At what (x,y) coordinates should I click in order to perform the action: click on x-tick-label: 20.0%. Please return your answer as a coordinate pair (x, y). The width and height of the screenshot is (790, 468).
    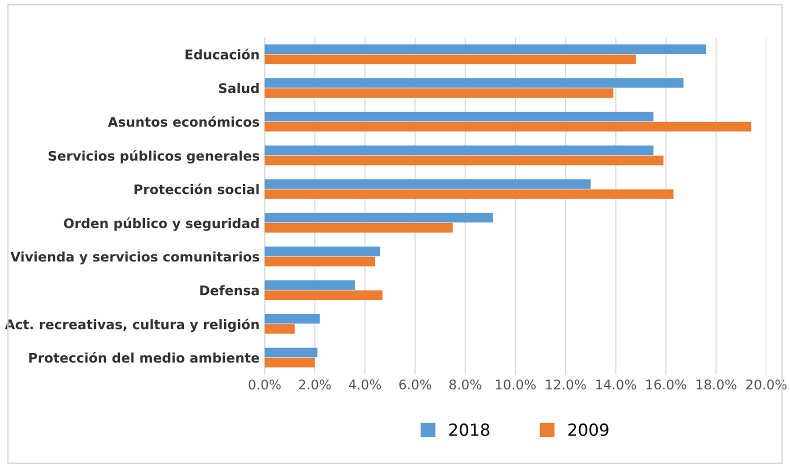
    Looking at the image, I should click on (766, 384).